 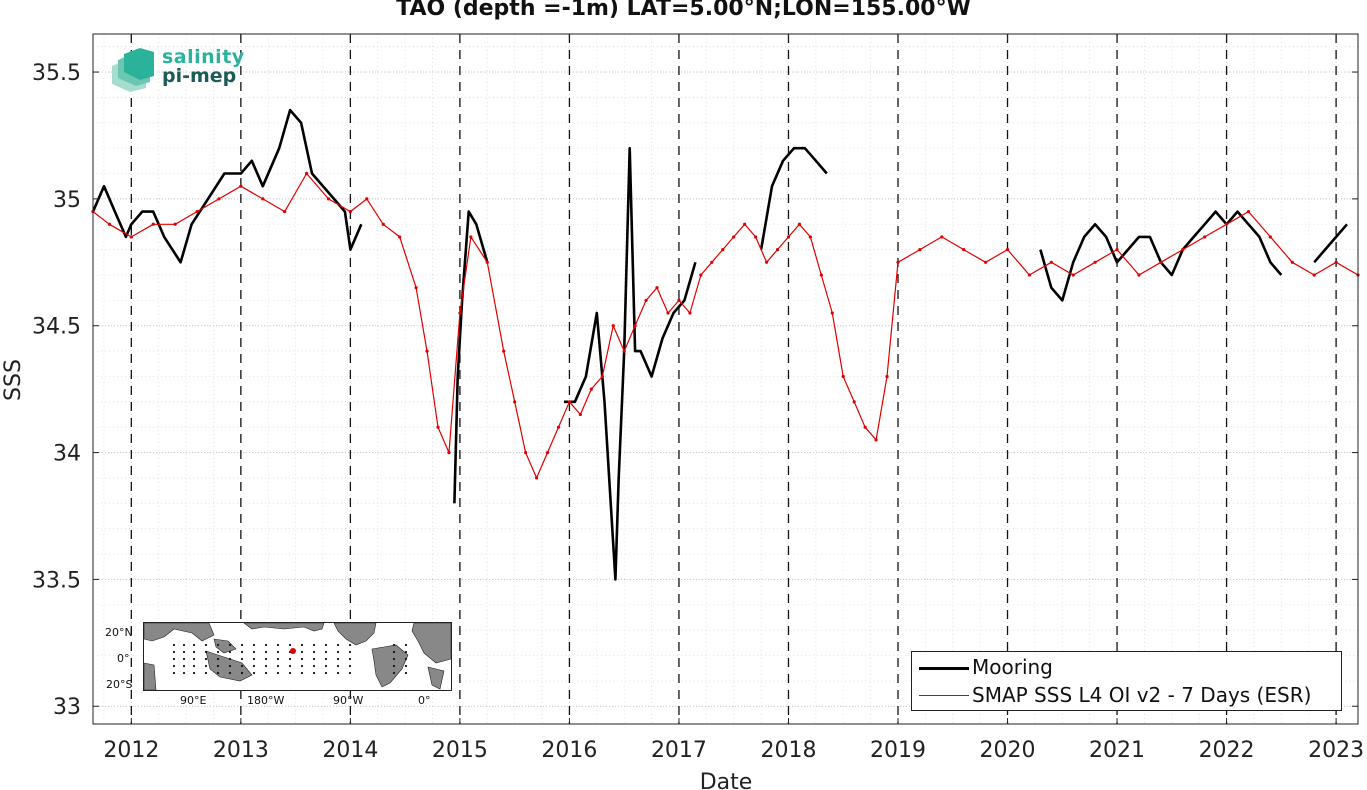 What do you see at coordinates (56, 580) in the screenshot?
I see `y-tick-label: 33.5` at bounding box center [56, 580].